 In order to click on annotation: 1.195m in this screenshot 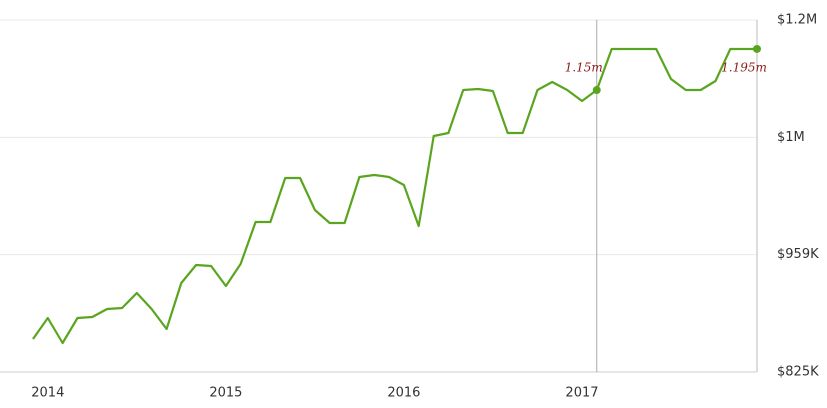, I will do `click(744, 68)`.